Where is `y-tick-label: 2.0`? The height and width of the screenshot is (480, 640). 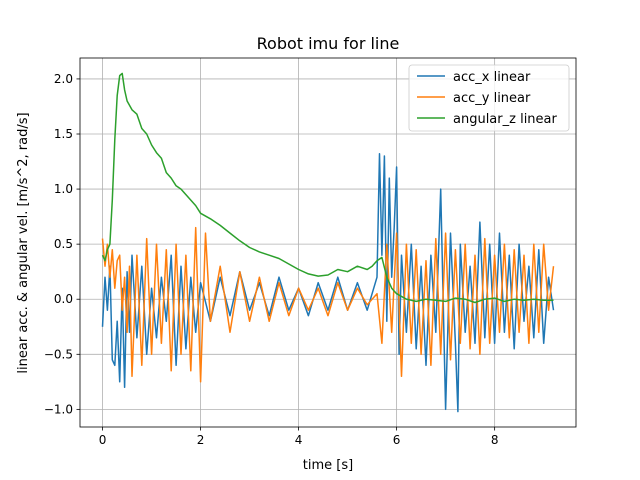
y-tick-label: 2.0 is located at coordinates (63, 79).